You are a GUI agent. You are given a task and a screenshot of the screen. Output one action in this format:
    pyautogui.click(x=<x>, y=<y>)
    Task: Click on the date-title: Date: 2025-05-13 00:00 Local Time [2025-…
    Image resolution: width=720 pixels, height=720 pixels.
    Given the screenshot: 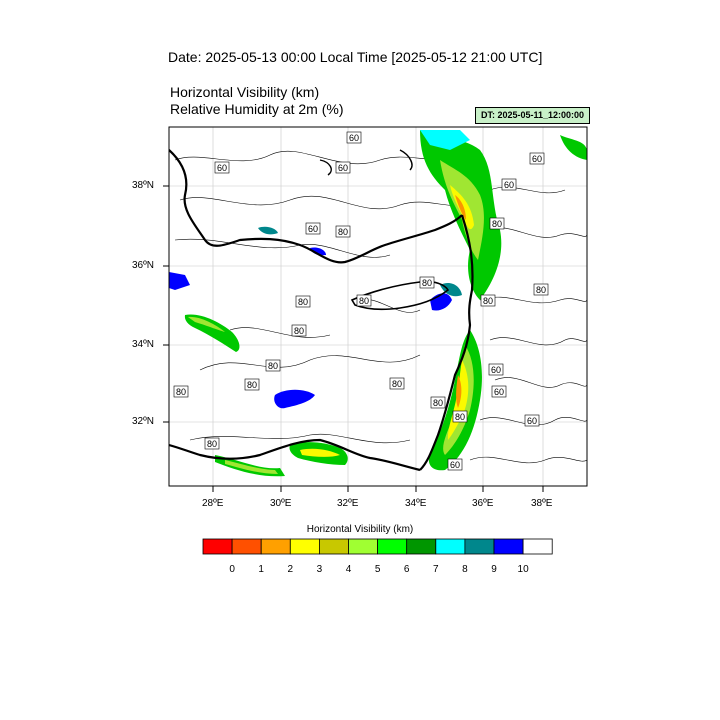 What is the action you would take?
    pyautogui.click(x=355, y=57)
    